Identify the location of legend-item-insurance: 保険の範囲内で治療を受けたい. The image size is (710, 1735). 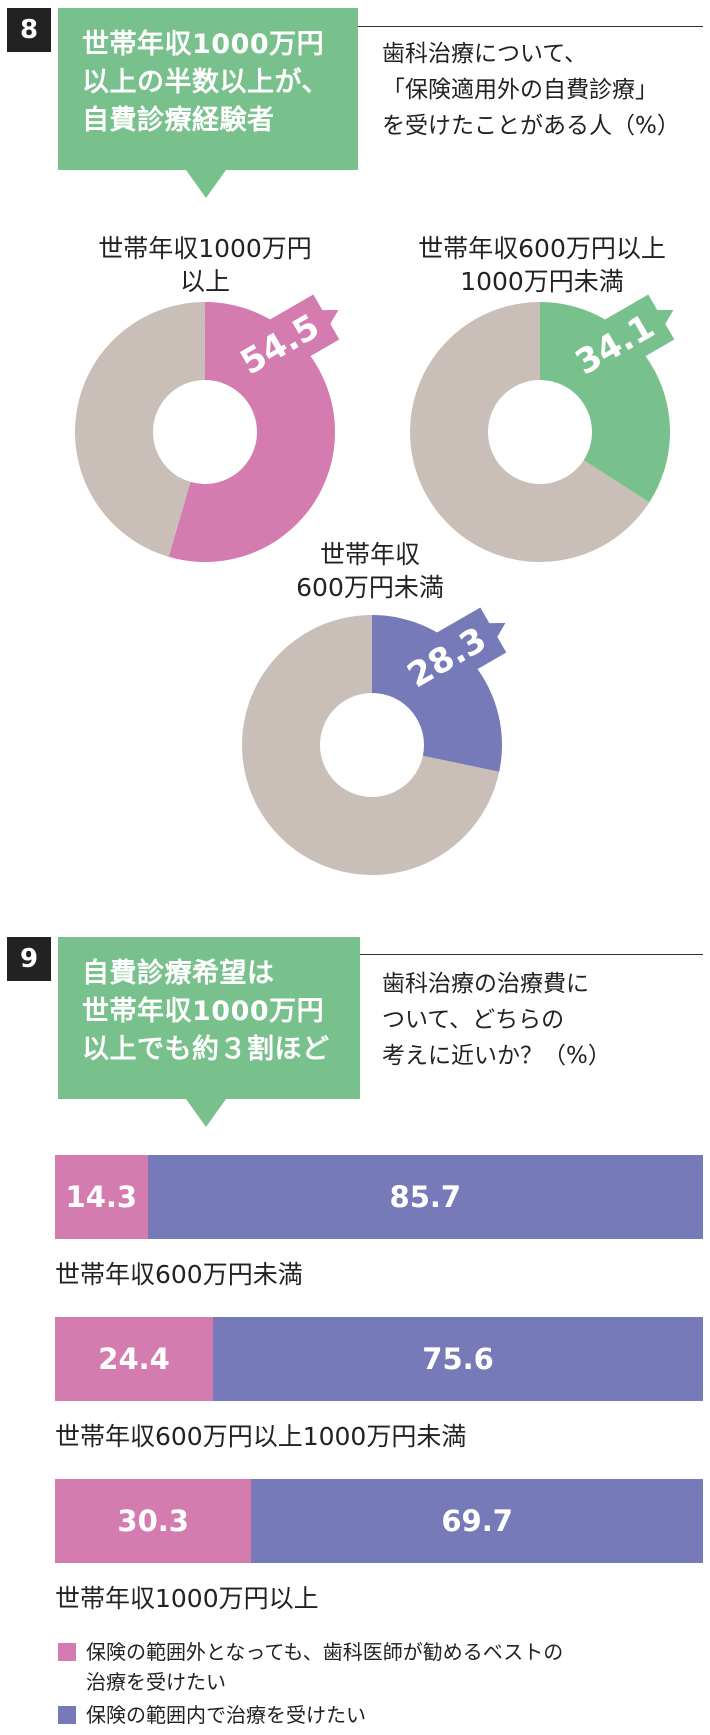
(212, 1715).